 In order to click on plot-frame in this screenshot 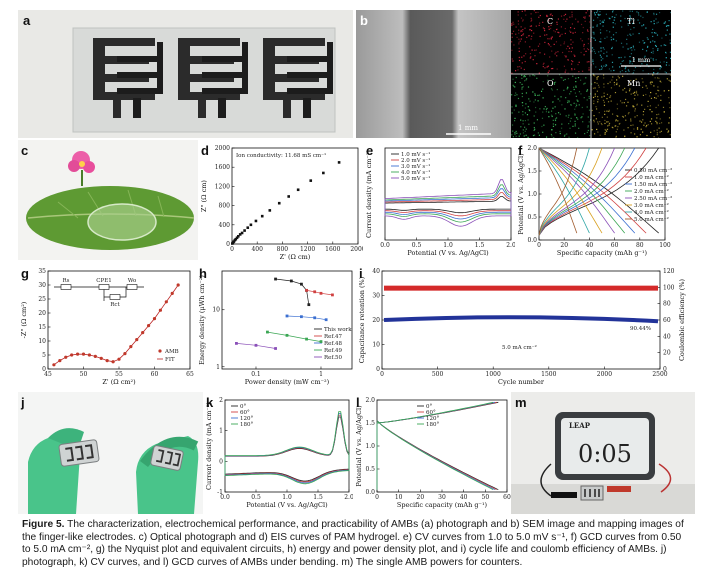, I will do `click(295, 196)`.